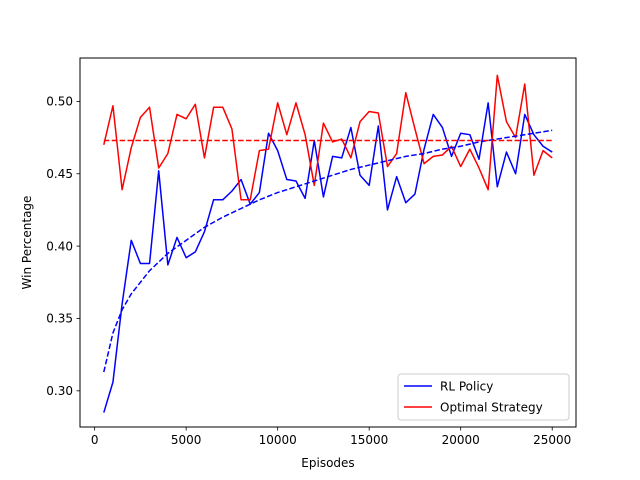  What do you see at coordinates (278, 440) in the screenshot?
I see `x-tick-label: 10000` at bounding box center [278, 440].